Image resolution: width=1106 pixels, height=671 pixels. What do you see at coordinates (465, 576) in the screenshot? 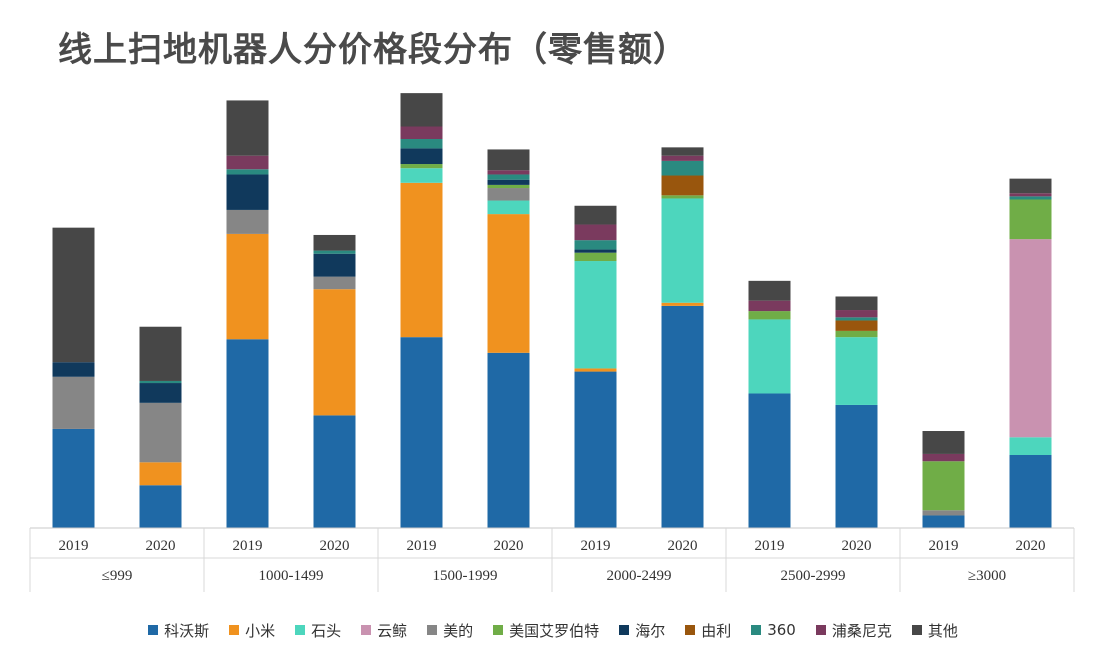
I see `group-tick-label: 1500-1999` at bounding box center [465, 576].